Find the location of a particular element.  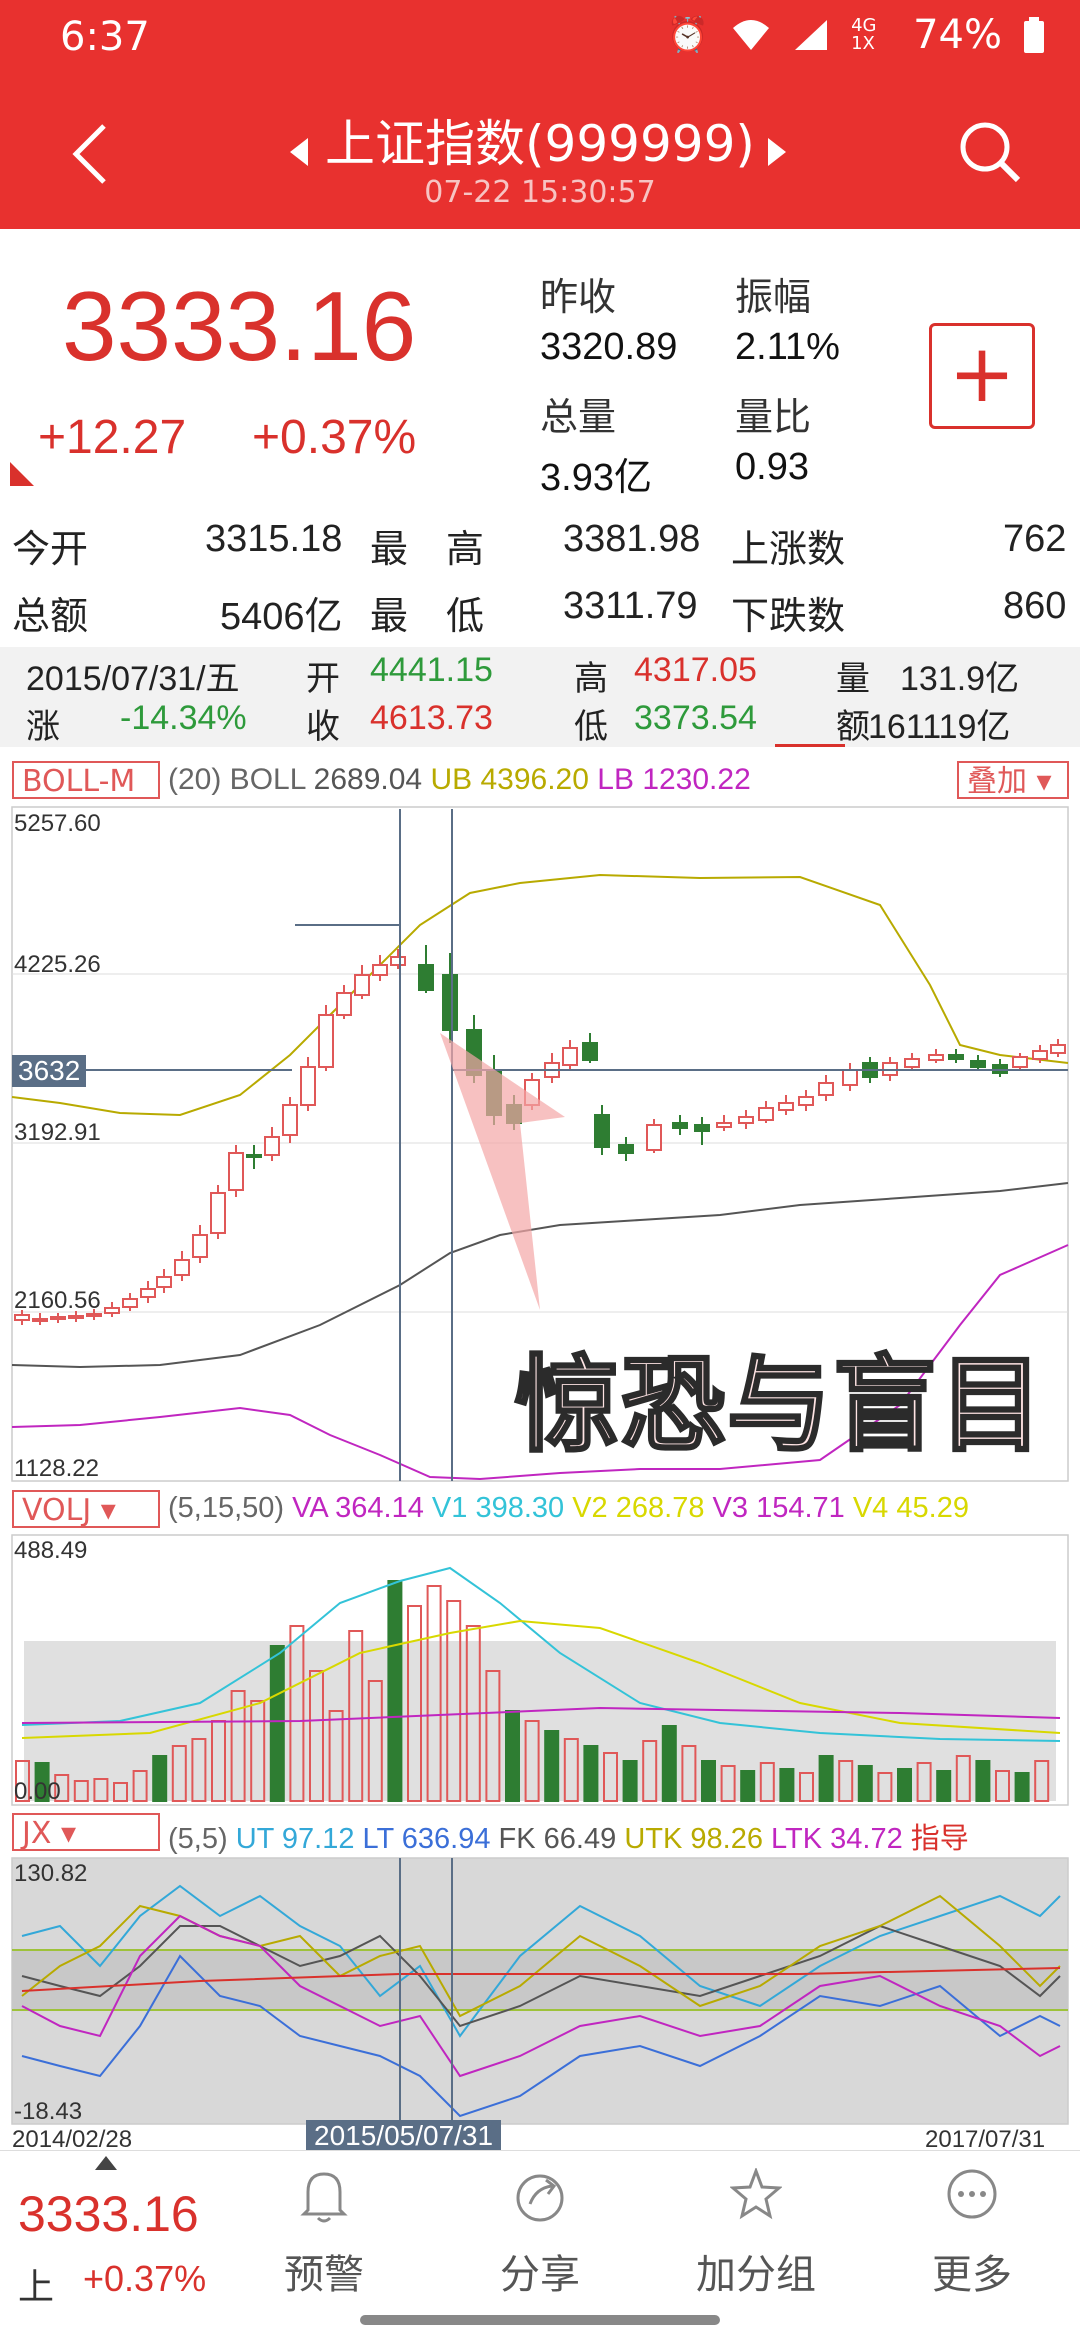

amount-label: 总额 is located at coordinates (50, 616).